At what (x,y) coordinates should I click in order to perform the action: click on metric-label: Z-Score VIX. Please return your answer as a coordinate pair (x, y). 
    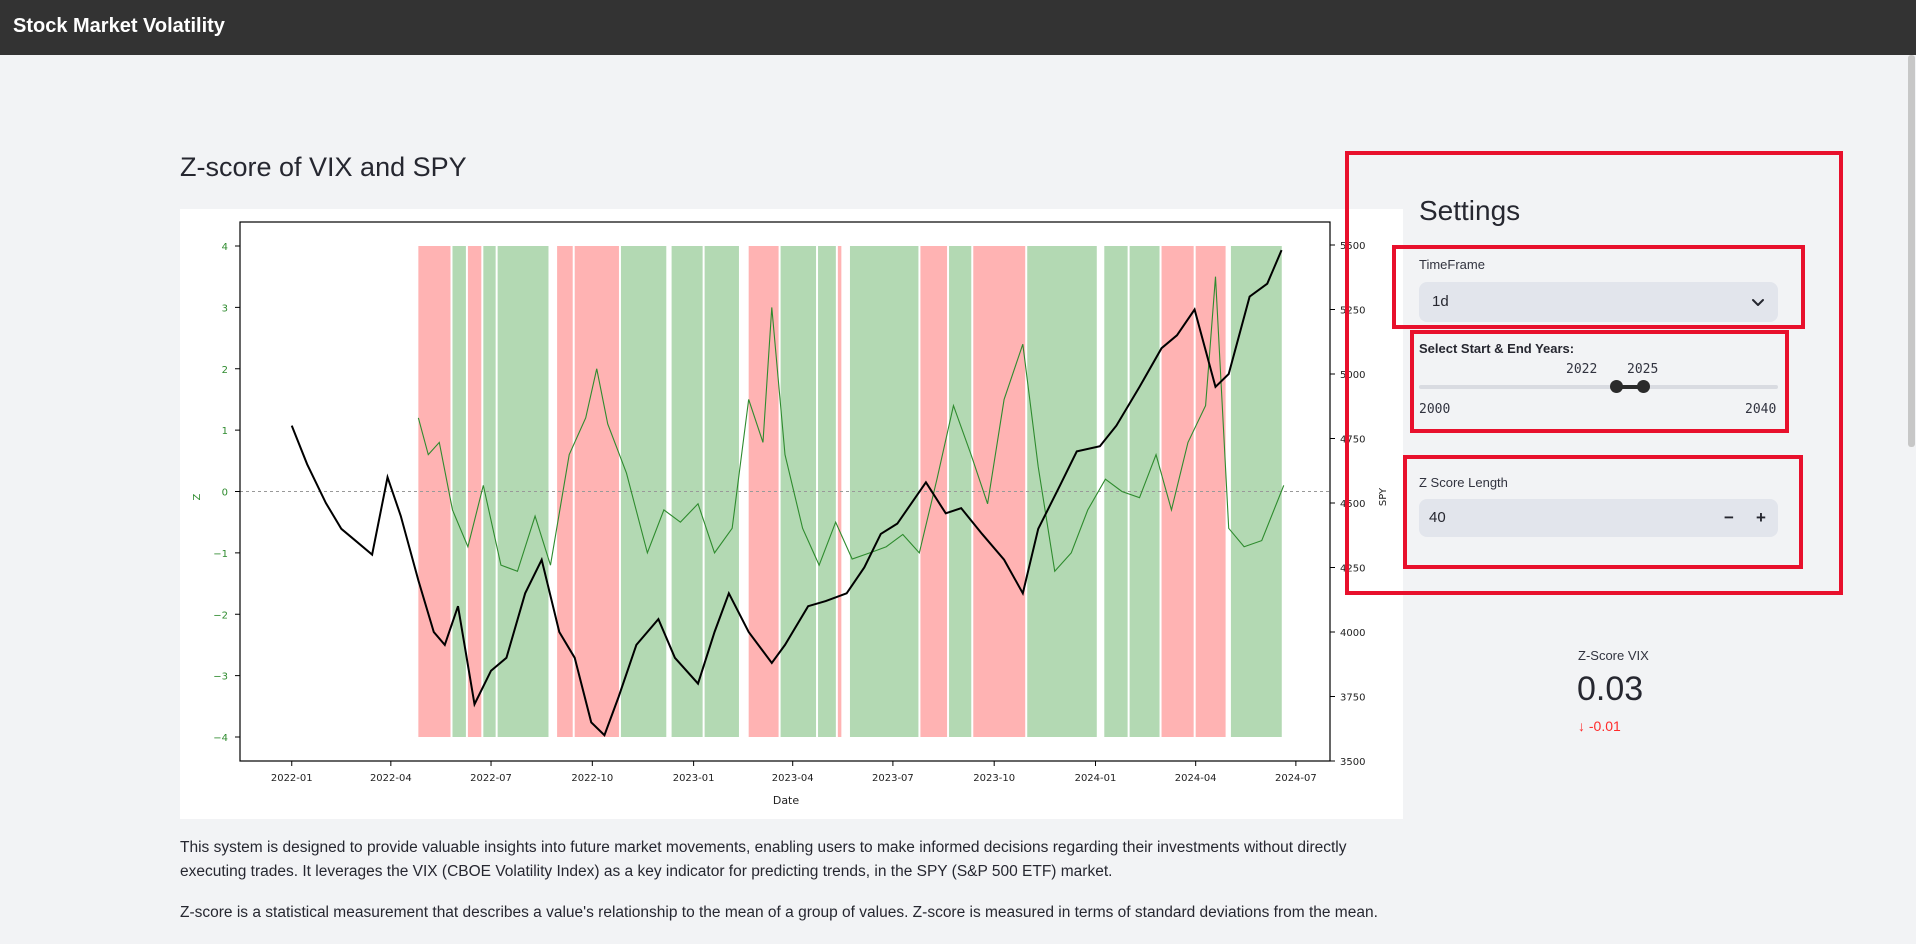
    Looking at the image, I should click on (1613, 655).